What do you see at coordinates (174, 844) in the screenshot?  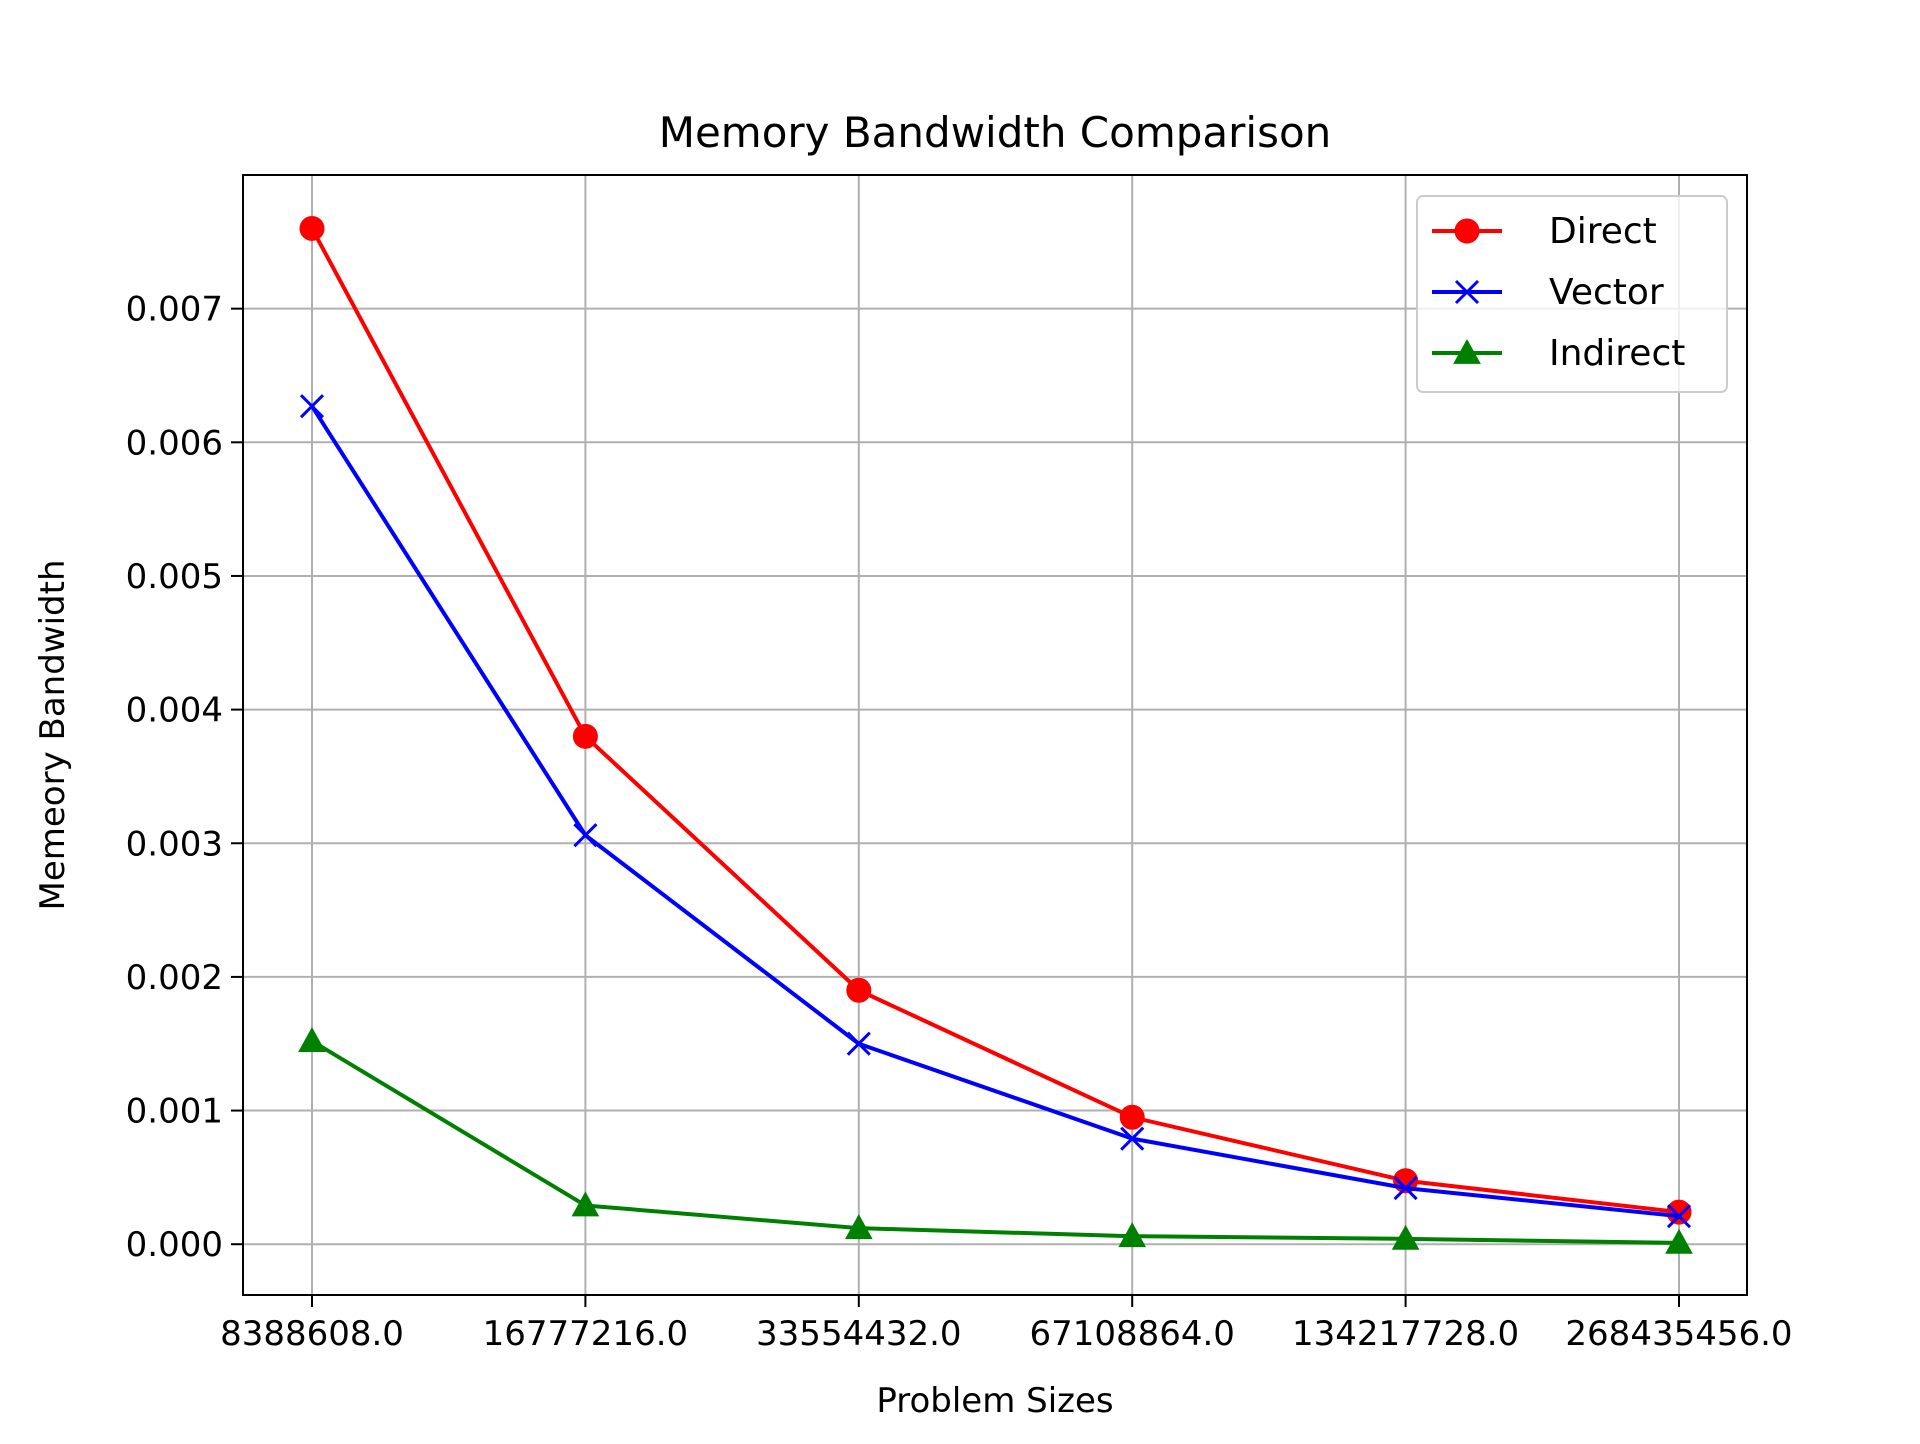 I see `y-tick-label: 0.003` at bounding box center [174, 844].